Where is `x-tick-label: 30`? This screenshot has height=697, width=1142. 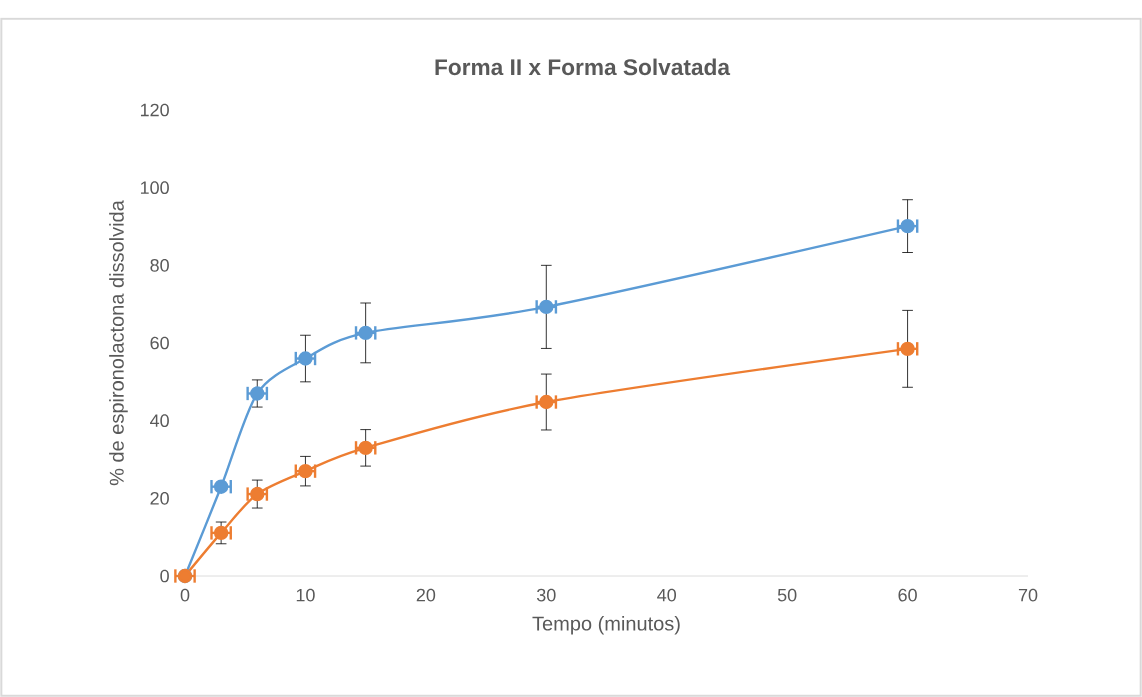 x-tick-label: 30 is located at coordinates (546, 595).